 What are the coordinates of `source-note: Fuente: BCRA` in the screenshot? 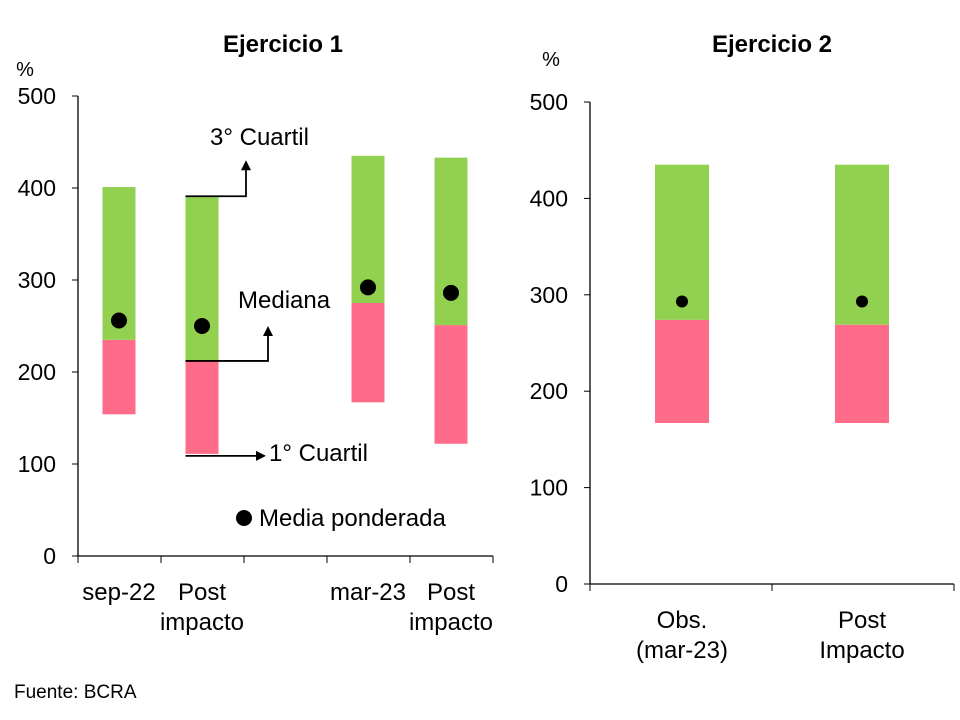 It's located at (75, 692).